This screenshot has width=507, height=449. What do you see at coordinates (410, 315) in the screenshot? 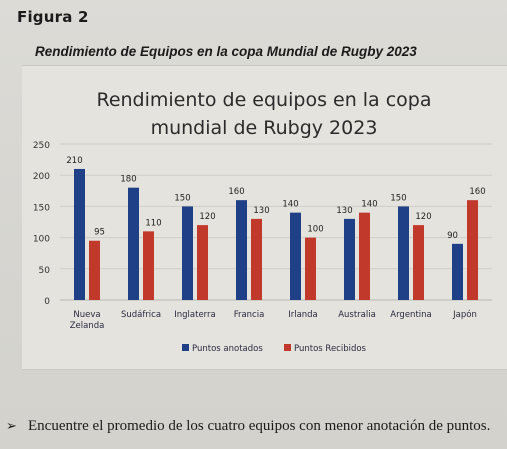
I see `x-category-label: Argentina` at bounding box center [410, 315].